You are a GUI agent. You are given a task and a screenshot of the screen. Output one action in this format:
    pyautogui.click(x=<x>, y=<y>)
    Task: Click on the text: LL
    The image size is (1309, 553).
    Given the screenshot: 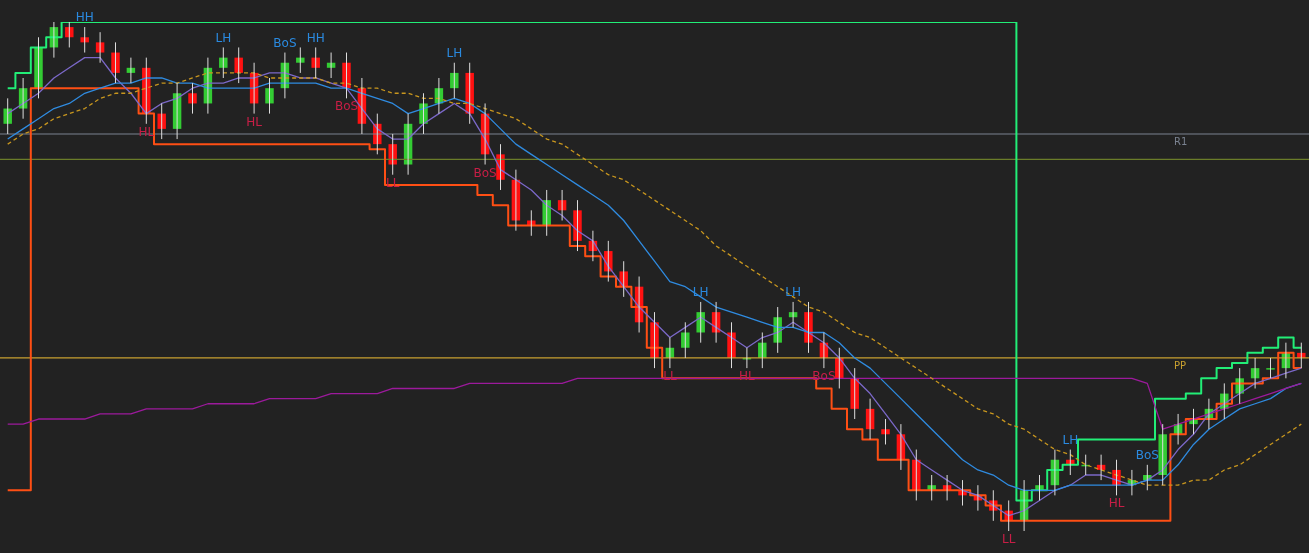 What is the action you would take?
    pyautogui.click(x=1009, y=539)
    